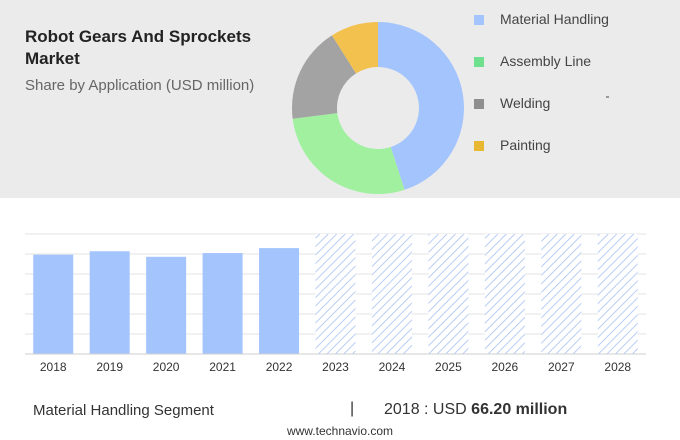  Describe the element at coordinates (53, 367) in the screenshot. I see `x-tick-label-2018: 2018` at that location.